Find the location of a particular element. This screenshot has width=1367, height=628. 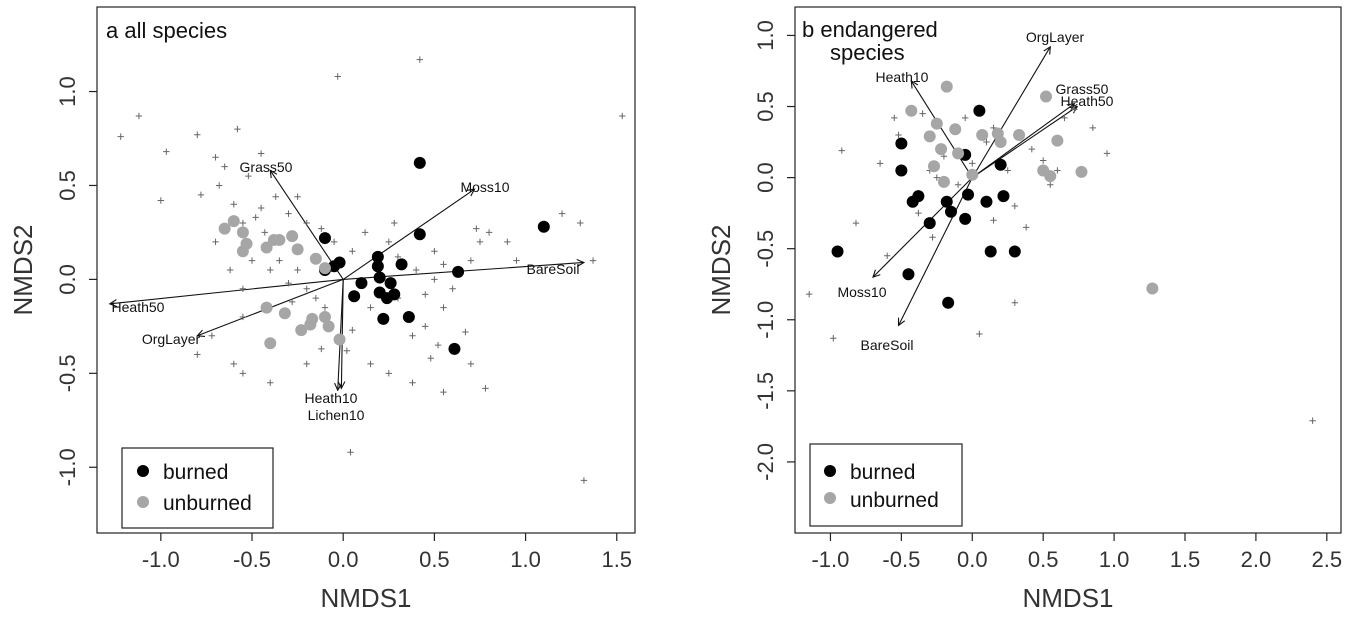

panel-b-y-tick-label: 0.5 is located at coordinates (765, 106).